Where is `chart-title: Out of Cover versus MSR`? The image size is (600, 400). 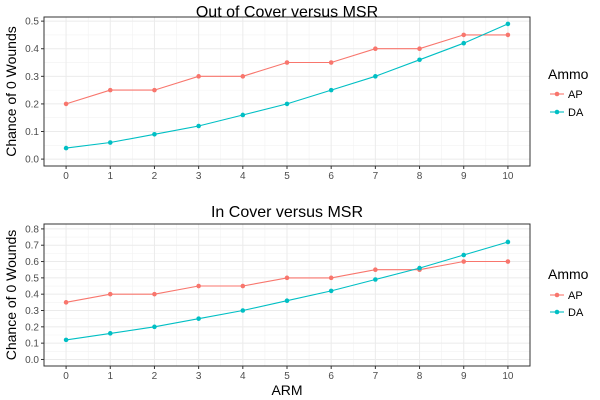
chart-title: Out of Cover versus MSR is located at coordinates (287, 12).